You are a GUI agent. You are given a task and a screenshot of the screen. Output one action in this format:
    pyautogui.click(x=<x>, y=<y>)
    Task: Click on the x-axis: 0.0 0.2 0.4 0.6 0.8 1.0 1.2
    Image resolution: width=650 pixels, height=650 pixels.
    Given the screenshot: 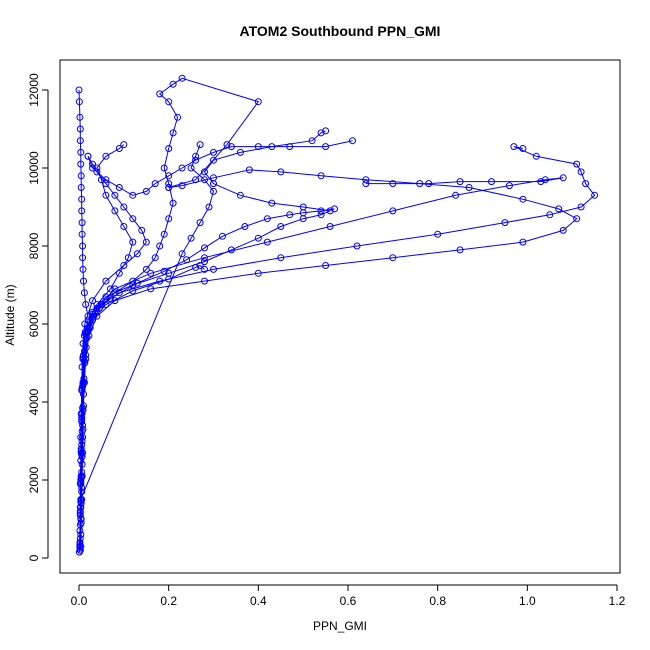 What is the action you would take?
    pyautogui.click(x=348, y=596)
    